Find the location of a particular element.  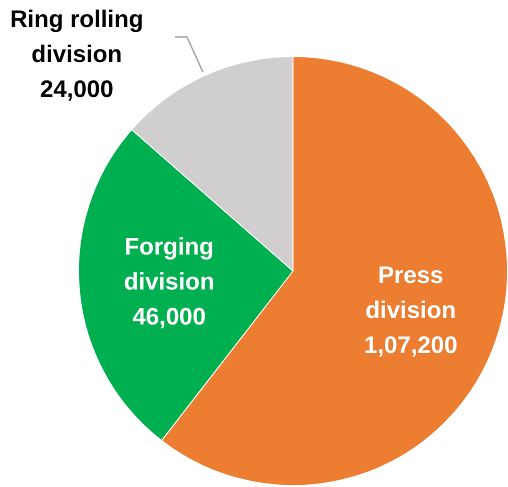

slice-label: Press division is located at coordinates (410, 293).